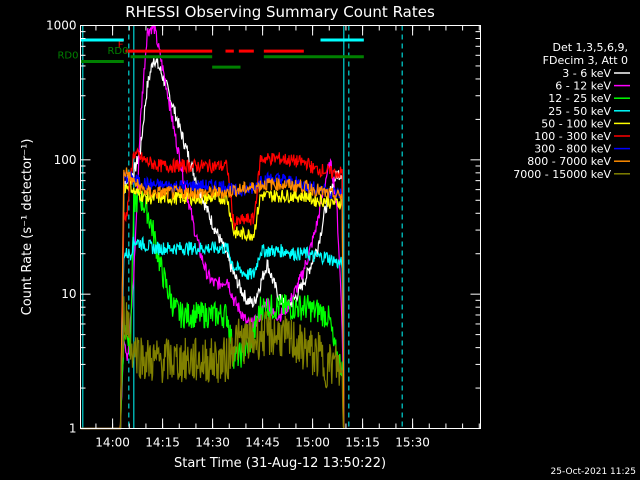  I want to click on state-bar-label-2: RD0, so click(67, 55).